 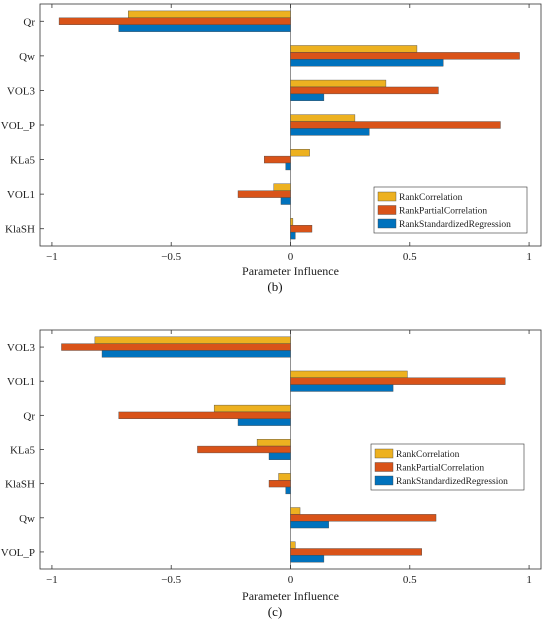 I want to click on panel-label-b: (b), so click(x=275, y=286).